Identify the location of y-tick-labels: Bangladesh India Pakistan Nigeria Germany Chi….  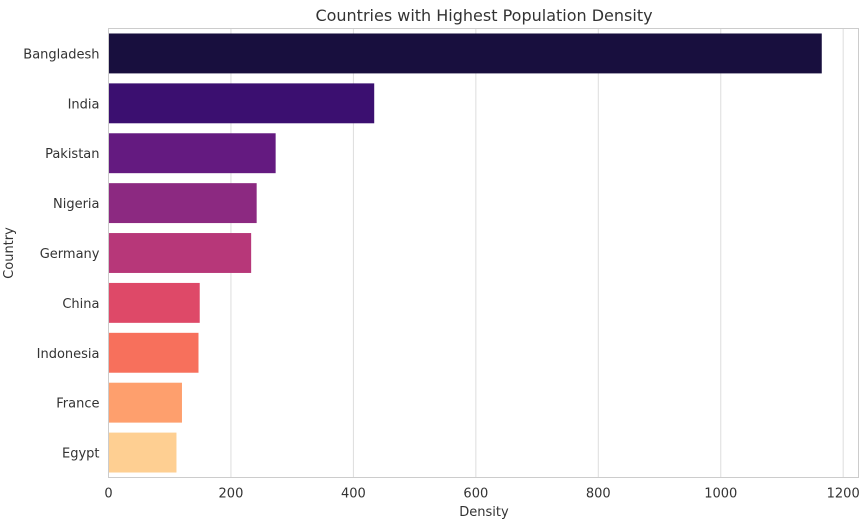
(61, 254).